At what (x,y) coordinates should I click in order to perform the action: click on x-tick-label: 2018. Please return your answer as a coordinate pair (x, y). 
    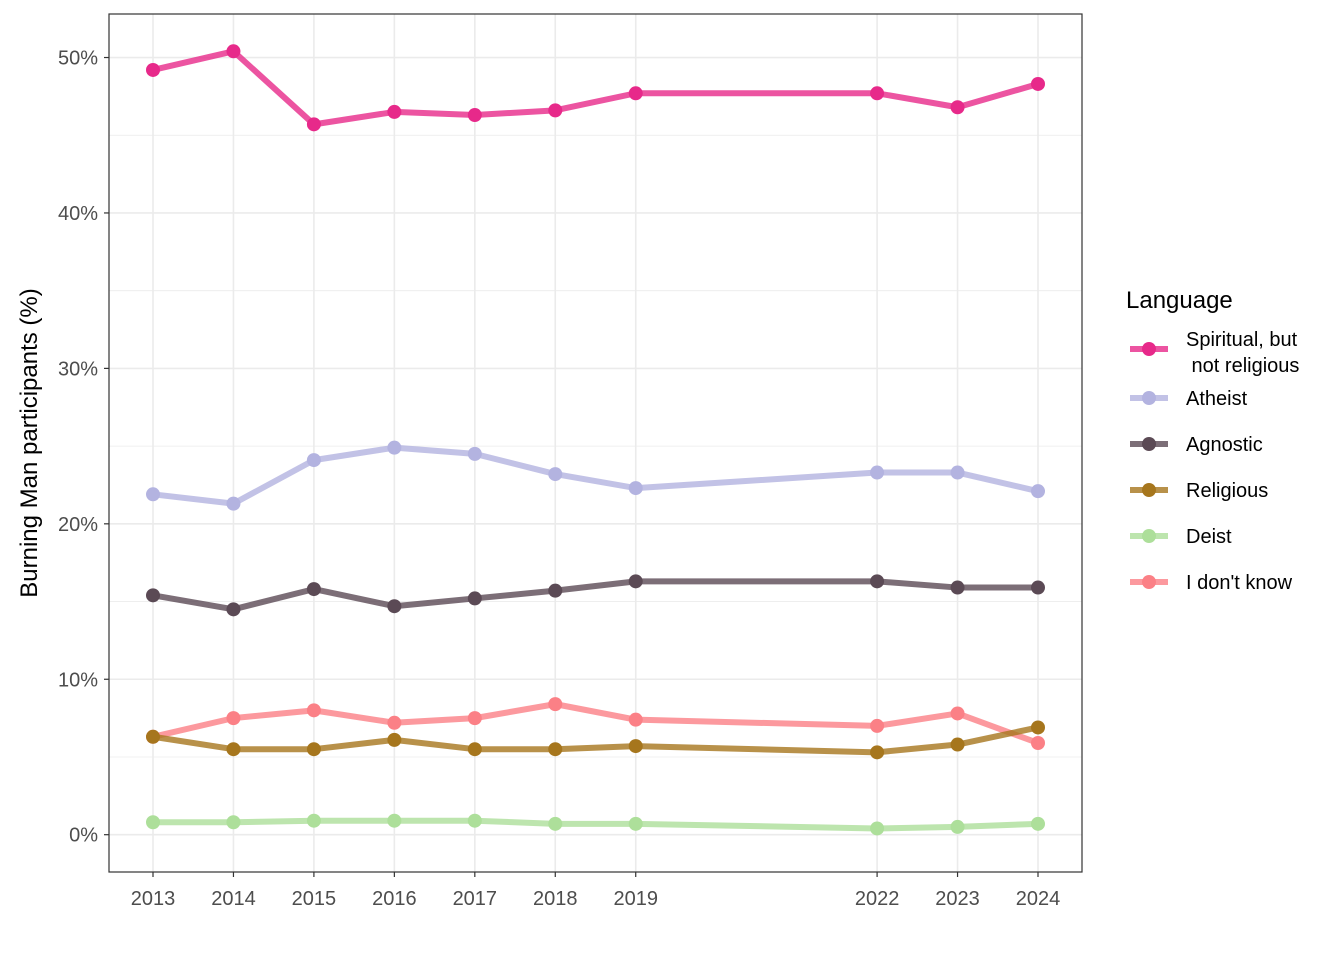
    Looking at the image, I should click on (555, 899).